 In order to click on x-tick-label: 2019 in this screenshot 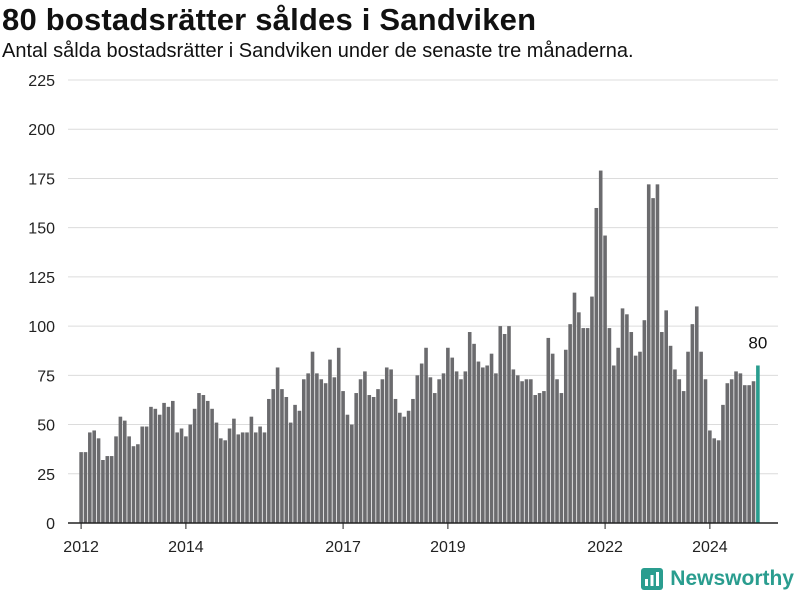, I will do `click(448, 547)`.